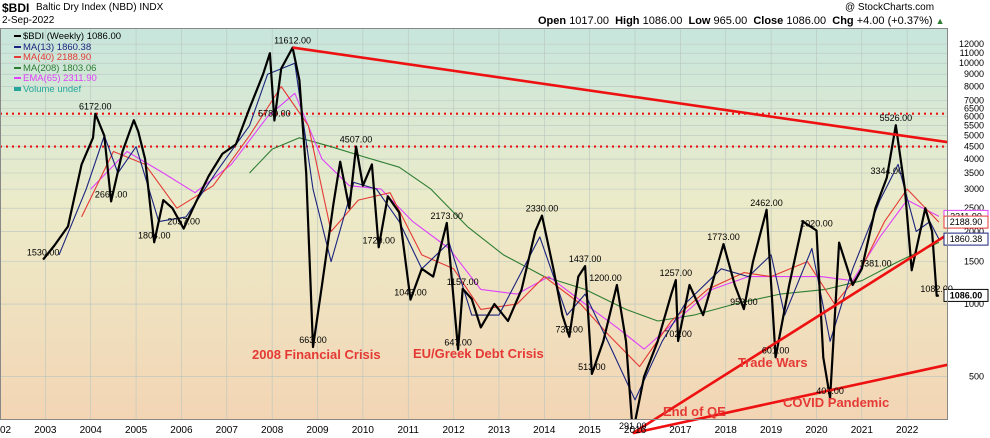  I want to click on point-label: 291.00, so click(633, 426).